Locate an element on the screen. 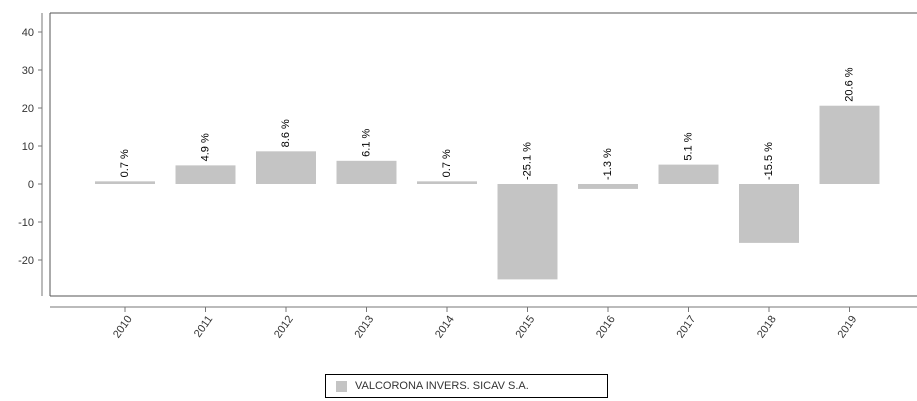 Image resolution: width=917 pixels, height=401 pixels. y-tick-label: 10 is located at coordinates (28, 147).